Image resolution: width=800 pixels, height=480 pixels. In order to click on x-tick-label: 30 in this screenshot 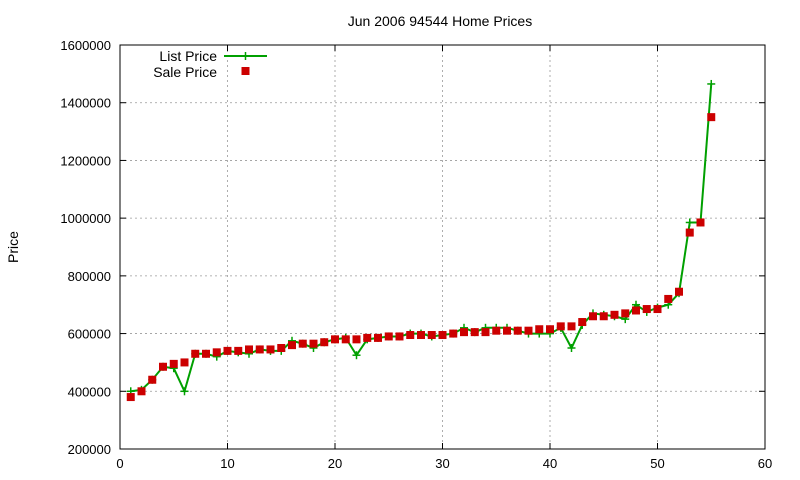, I will do `click(442, 463)`.